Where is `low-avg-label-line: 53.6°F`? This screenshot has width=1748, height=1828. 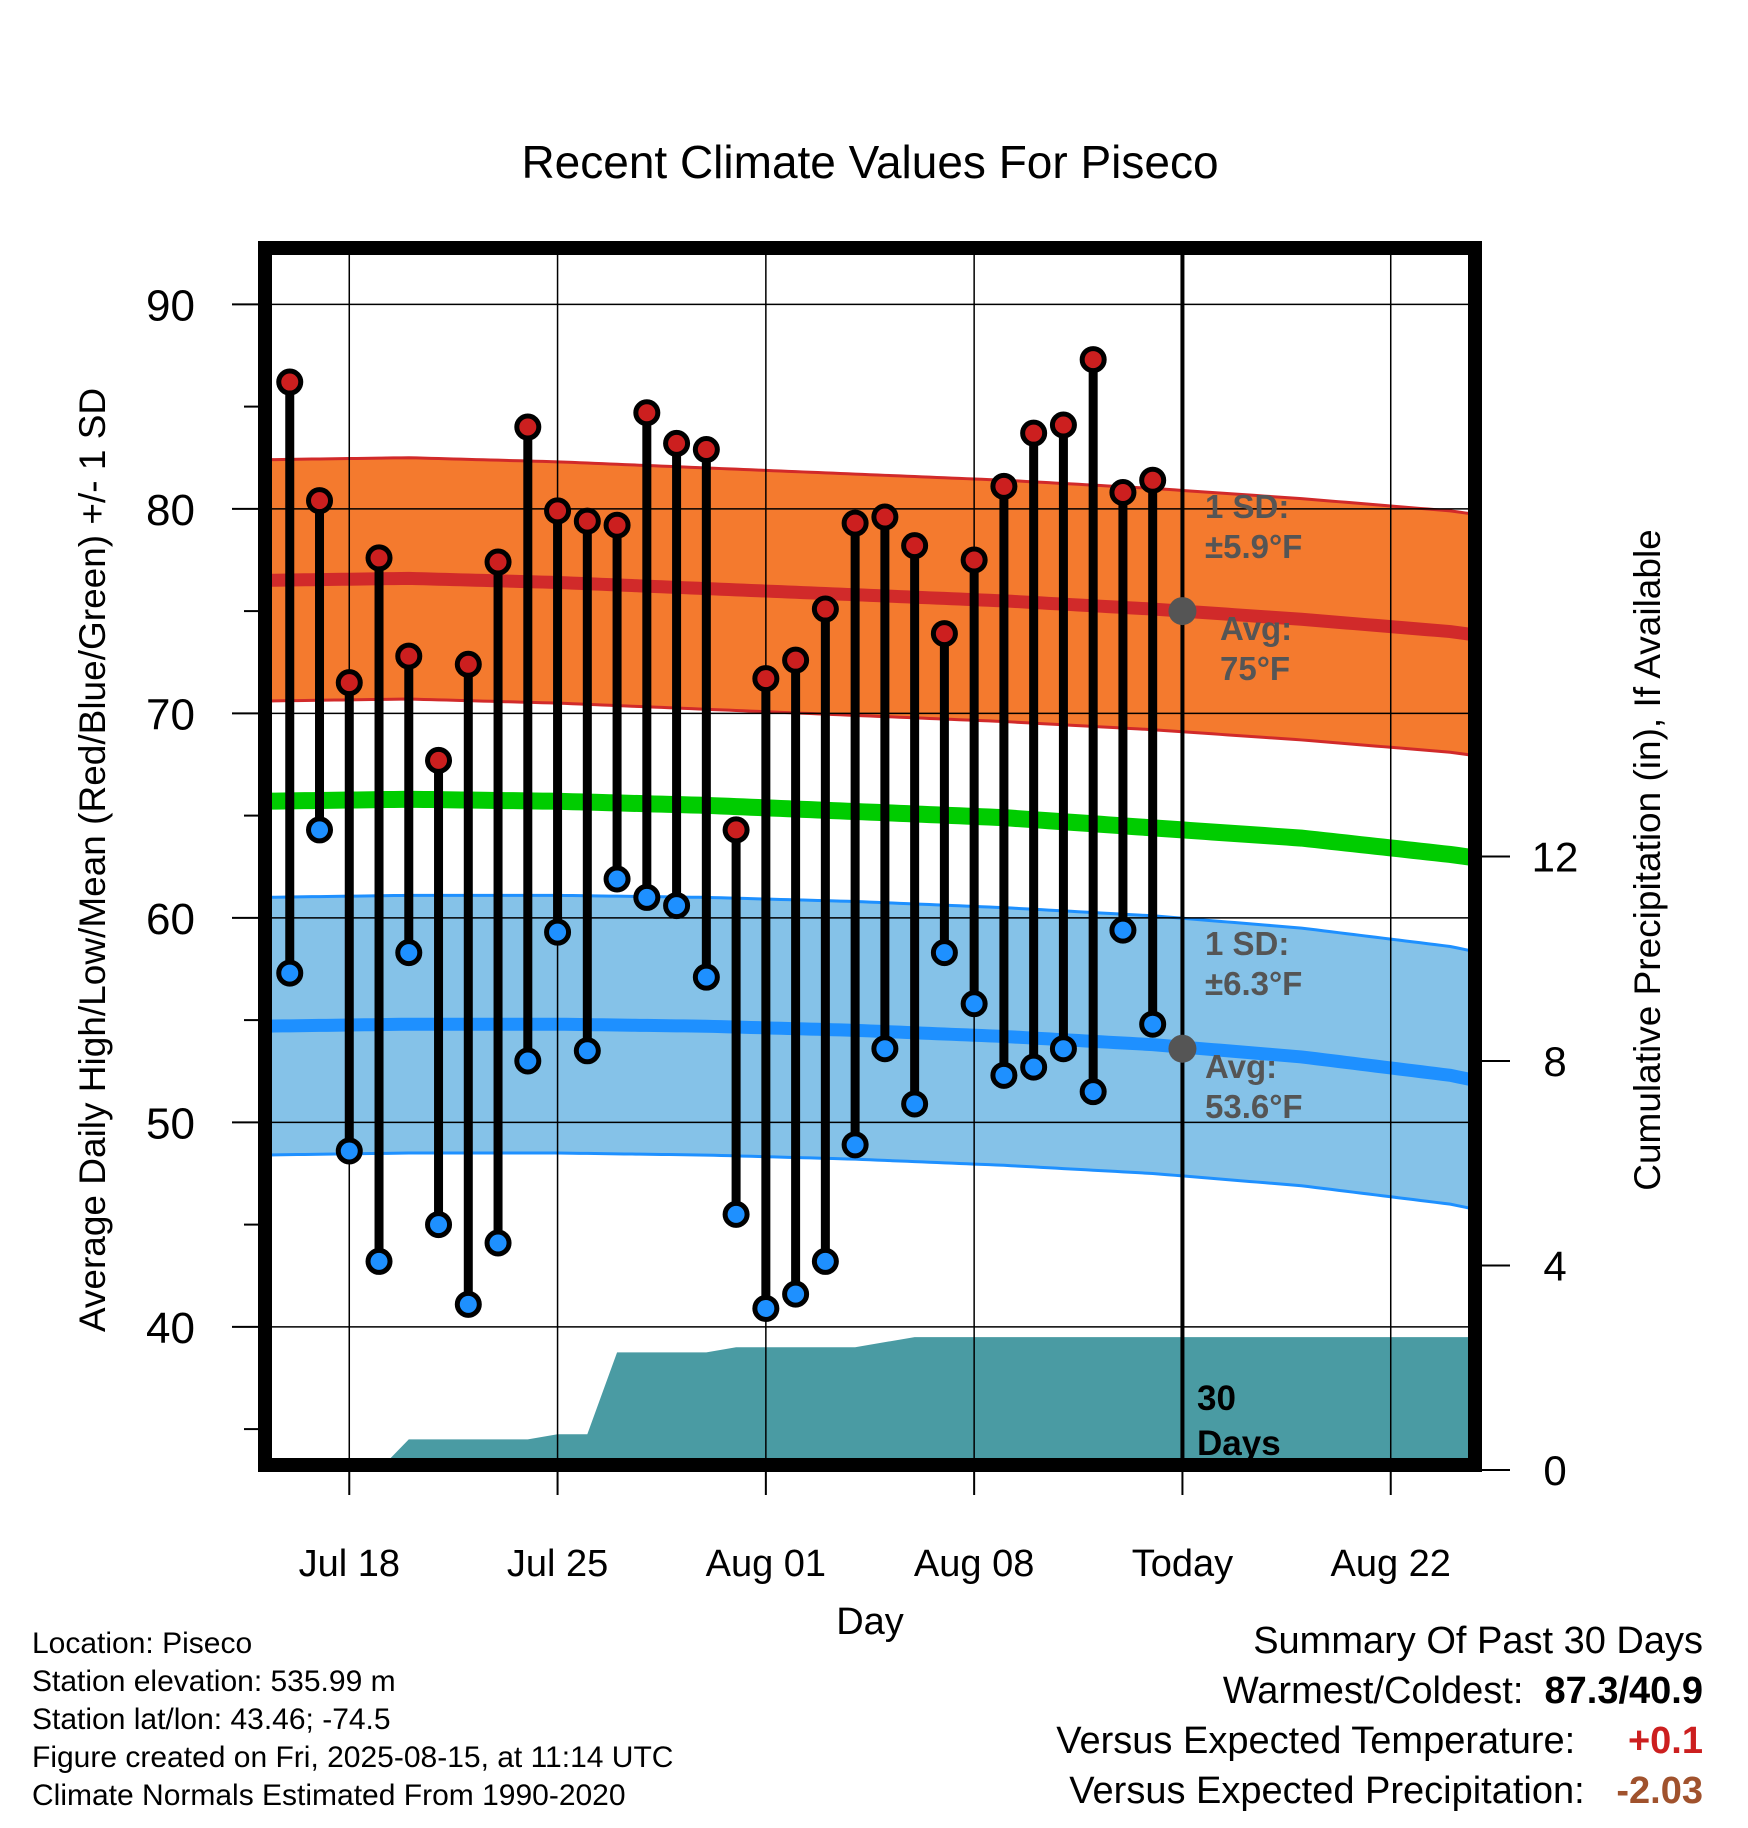 low-avg-label-line: 53.6°F is located at coordinates (1254, 1106).